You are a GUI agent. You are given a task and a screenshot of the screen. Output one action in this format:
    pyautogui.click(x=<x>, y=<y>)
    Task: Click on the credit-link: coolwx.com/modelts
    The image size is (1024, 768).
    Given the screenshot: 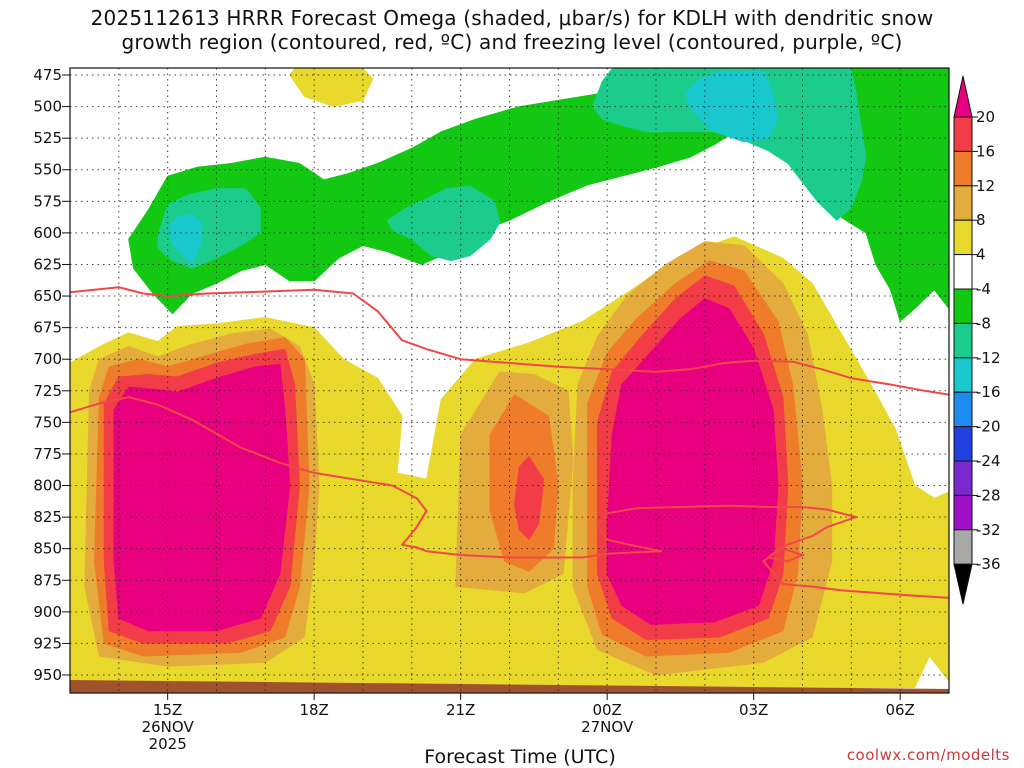 What is the action you would take?
    pyautogui.click(x=928, y=755)
    